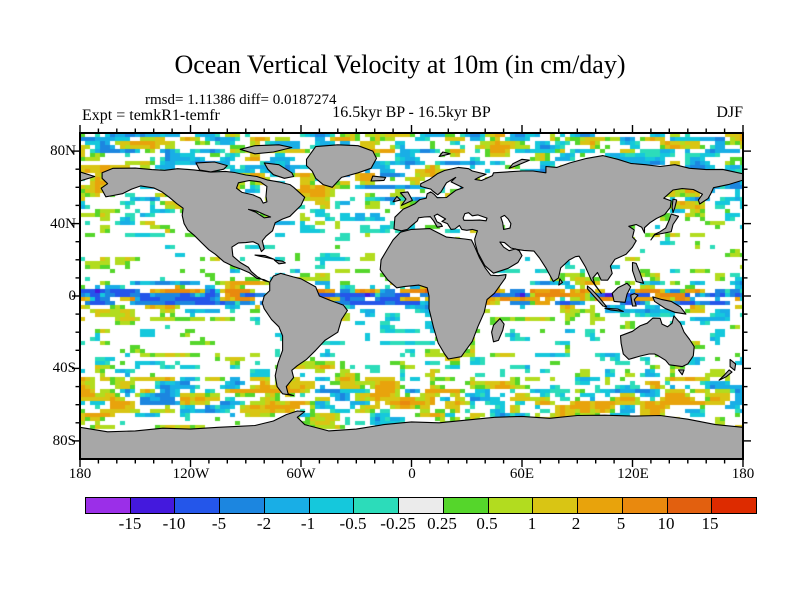 The width and height of the screenshot is (800, 600). Describe the element at coordinates (241, 100) in the screenshot. I see `stats-line: rmsd= 1.11386 diff= 0.0187274` at that location.